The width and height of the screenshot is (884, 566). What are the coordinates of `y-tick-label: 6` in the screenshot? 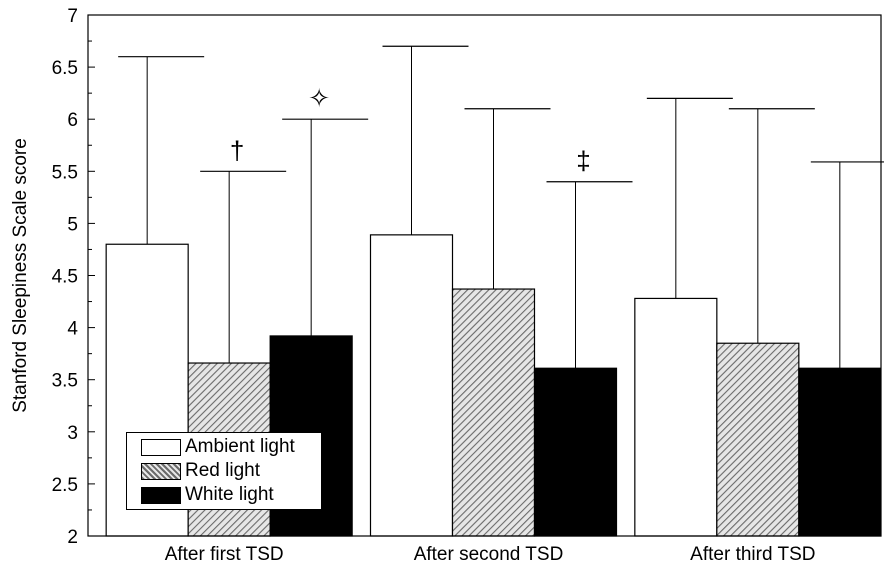 It's located at (72, 120).